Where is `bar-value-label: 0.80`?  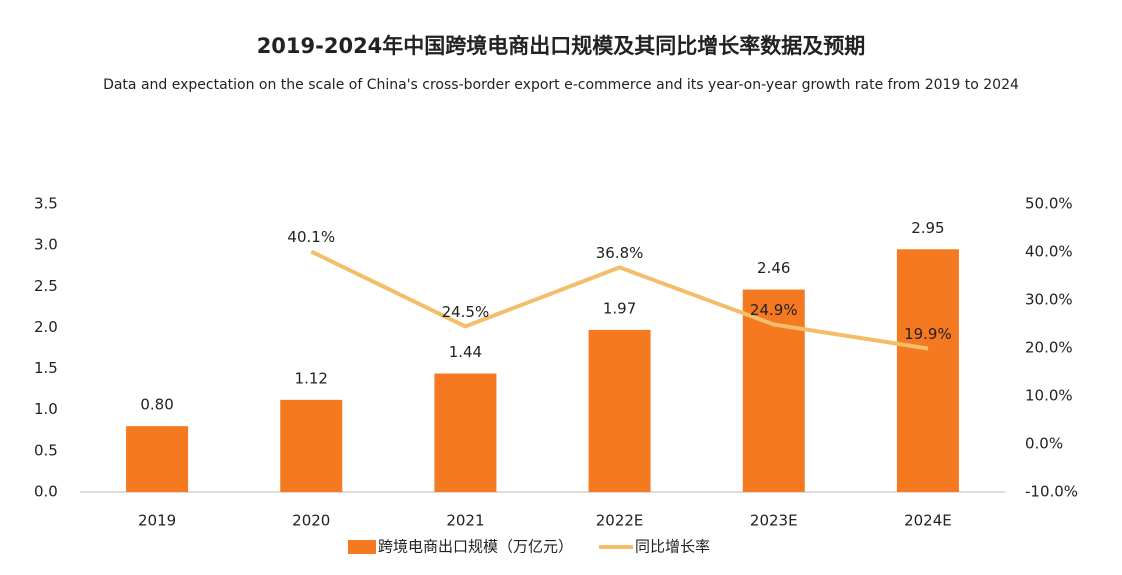
bar-value-label: 0.80 is located at coordinates (156, 405).